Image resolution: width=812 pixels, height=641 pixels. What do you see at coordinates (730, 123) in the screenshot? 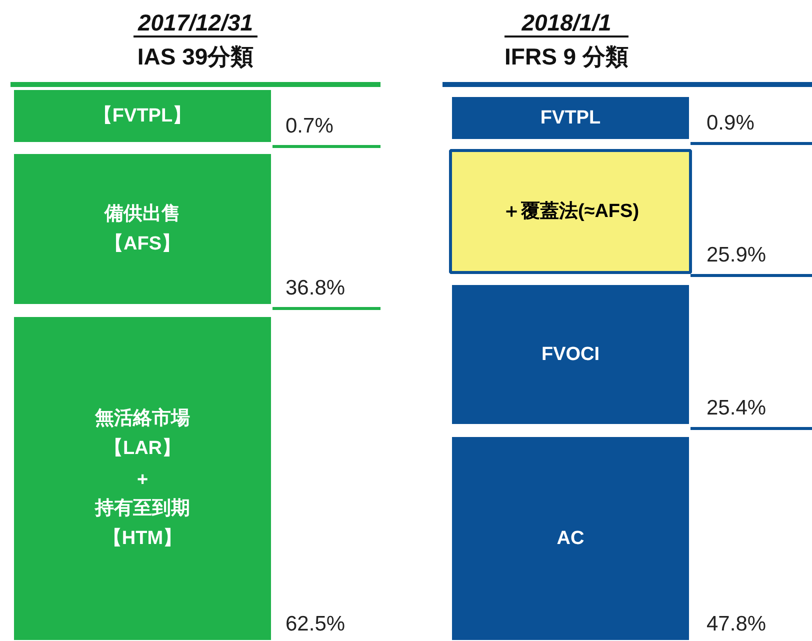
I see `data-label: 0.9%` at bounding box center [730, 123].